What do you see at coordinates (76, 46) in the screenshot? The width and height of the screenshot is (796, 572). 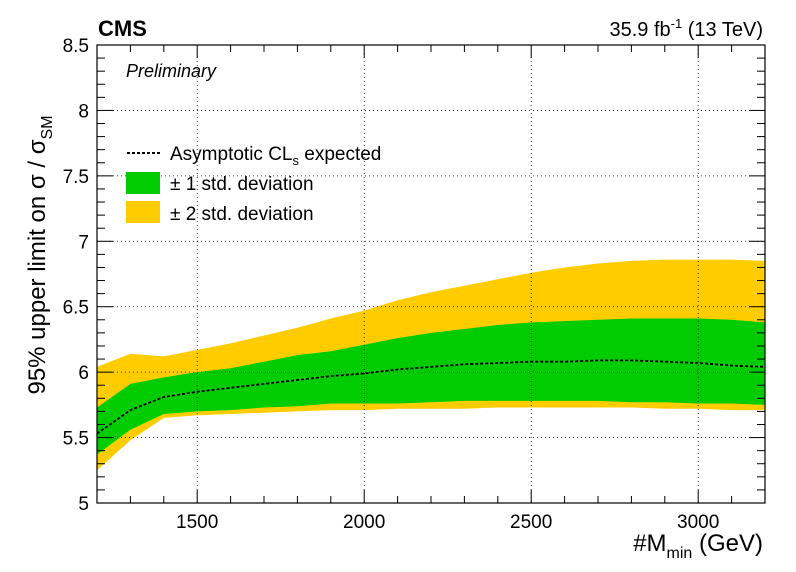 I see `y-tick-label: 8.5` at bounding box center [76, 46].